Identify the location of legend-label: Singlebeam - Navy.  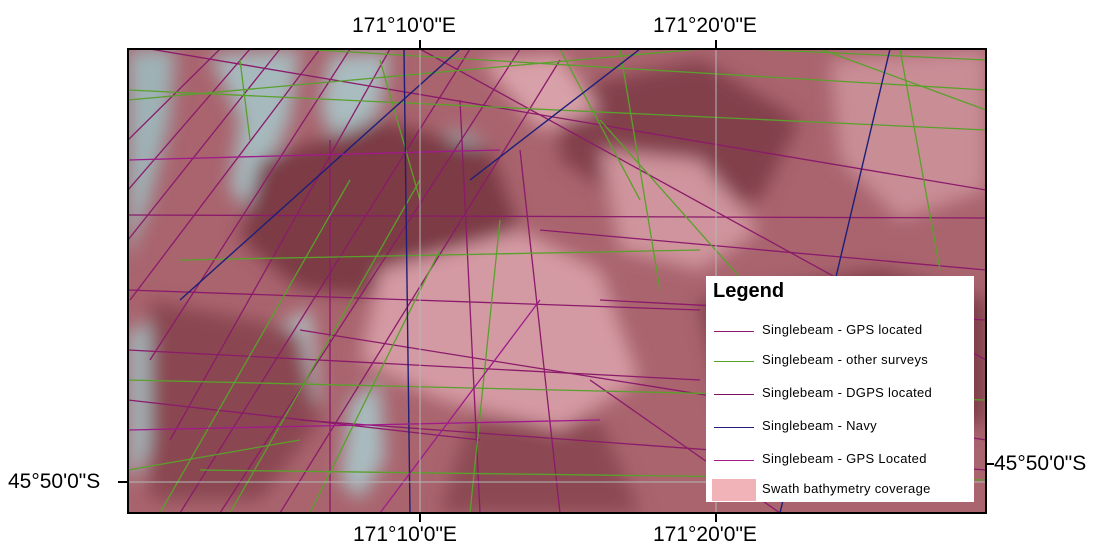
(819, 425).